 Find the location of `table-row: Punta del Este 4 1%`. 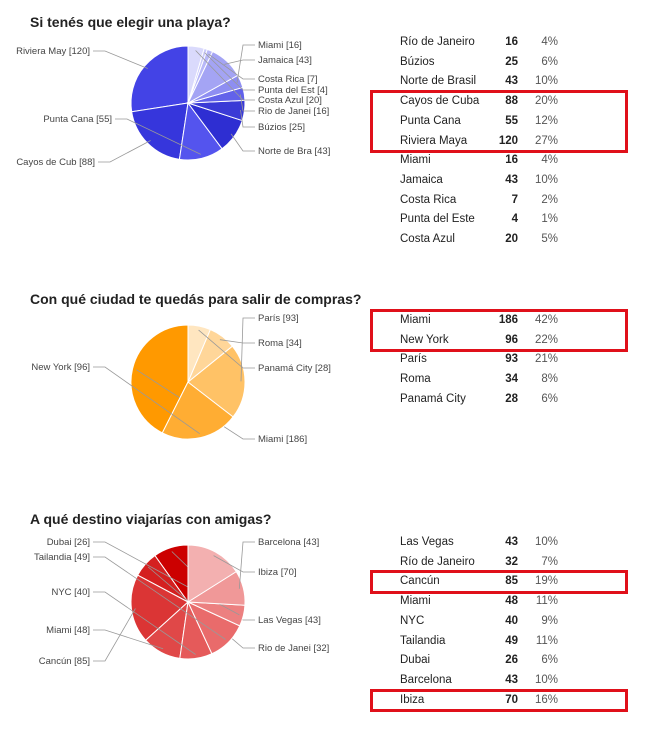

table-row: Punta del Este 4 1% is located at coordinates (500, 222).